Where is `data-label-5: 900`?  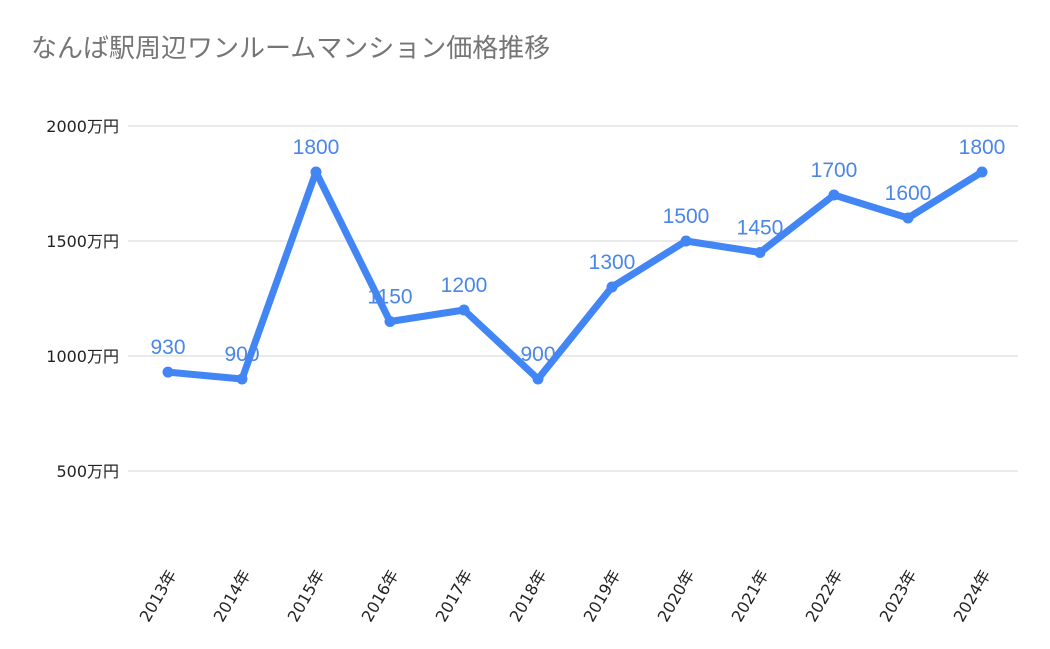 data-label-5: 900 is located at coordinates (537, 354).